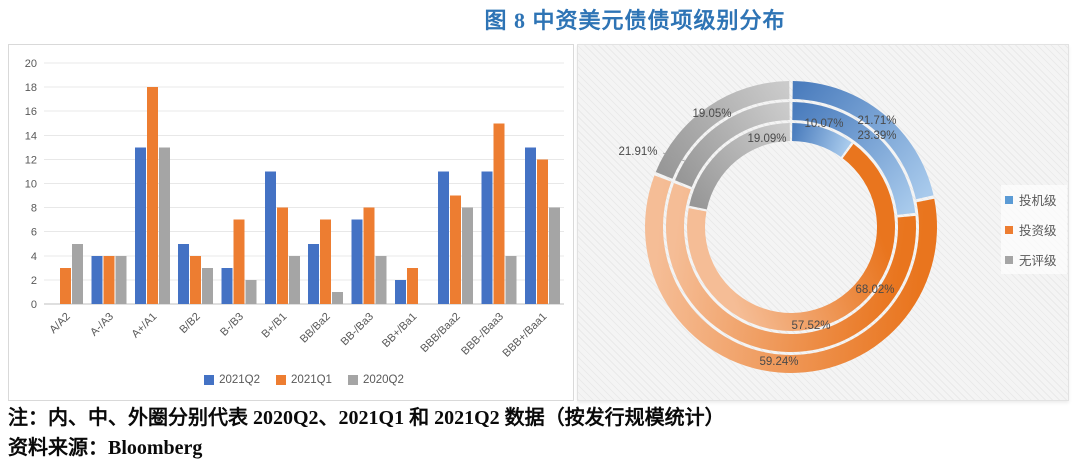 The height and width of the screenshot is (471, 1080). Describe the element at coordinates (854, 158) in the screenshot. I see `donut-segment-2021Q1-投机级` at that location.